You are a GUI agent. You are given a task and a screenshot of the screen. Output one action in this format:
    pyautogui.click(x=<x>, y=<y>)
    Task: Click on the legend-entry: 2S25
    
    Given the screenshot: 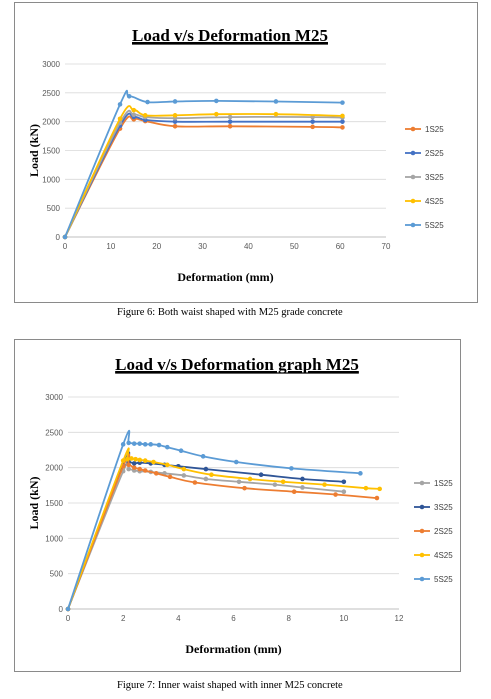 What is the action you would take?
    pyautogui.click(x=433, y=531)
    